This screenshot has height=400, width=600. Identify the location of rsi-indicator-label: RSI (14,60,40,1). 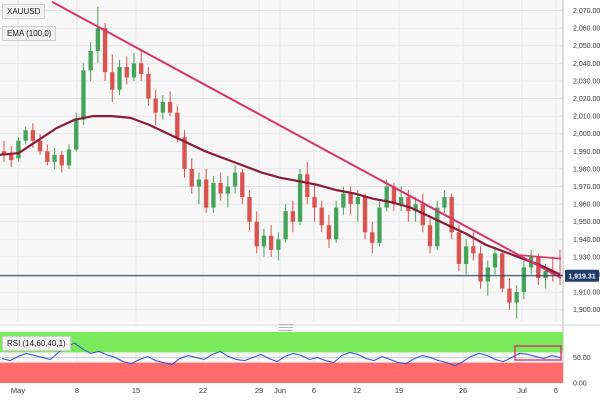
(36, 343).